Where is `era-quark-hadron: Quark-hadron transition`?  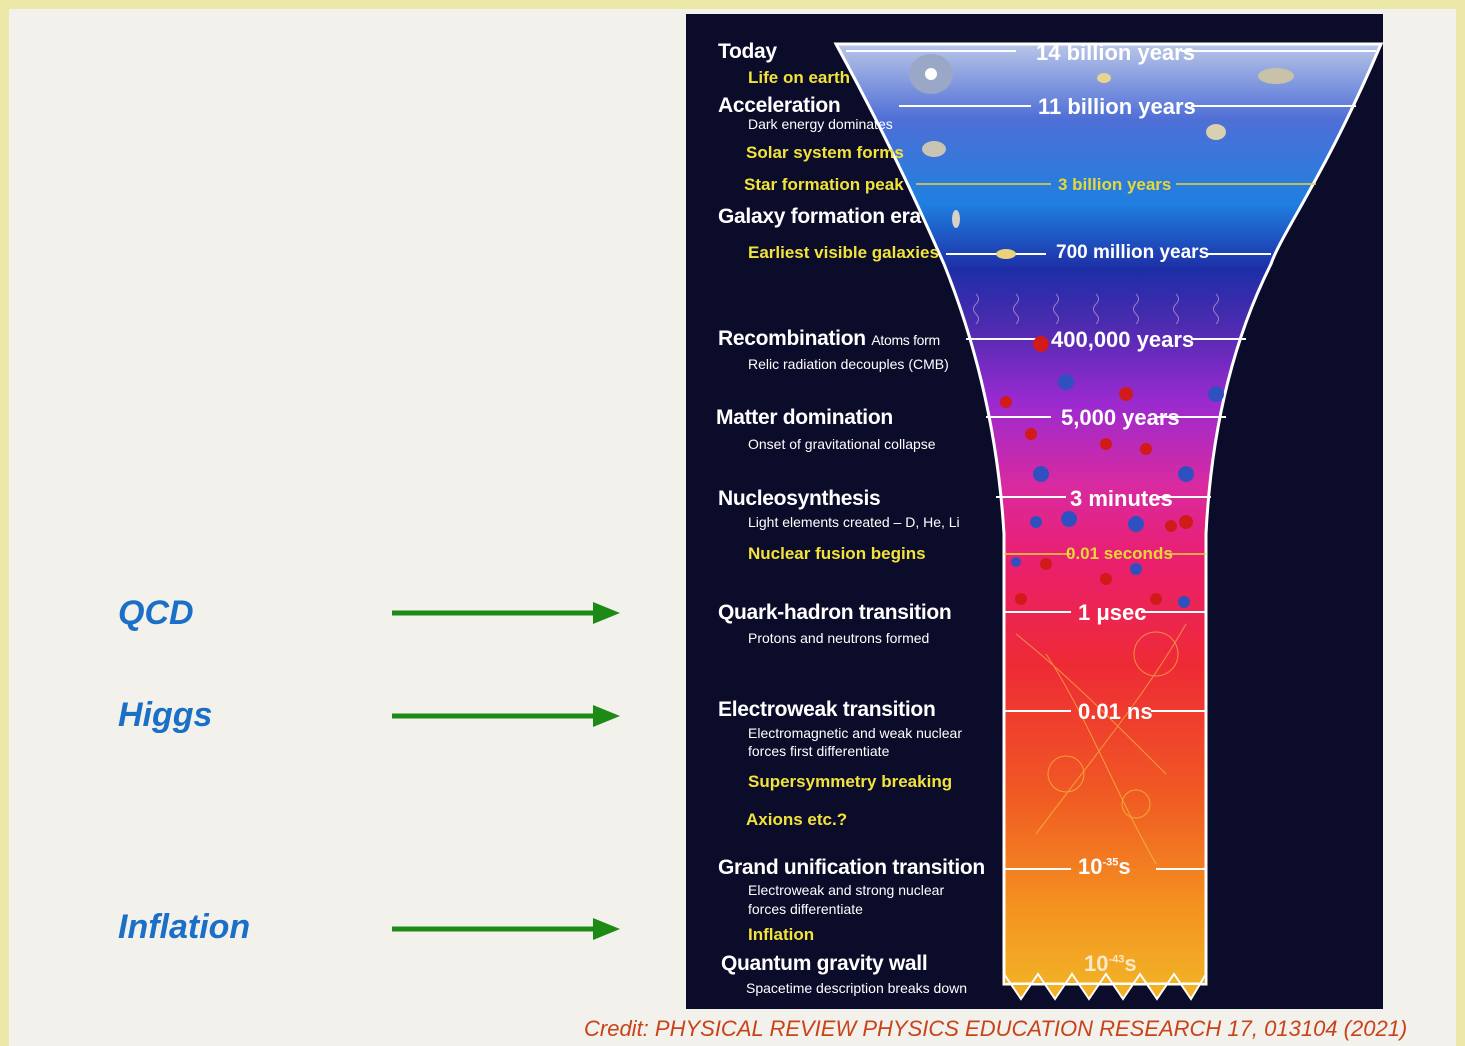
era-quark-hadron: Quark-hadron transition is located at coordinates (835, 612).